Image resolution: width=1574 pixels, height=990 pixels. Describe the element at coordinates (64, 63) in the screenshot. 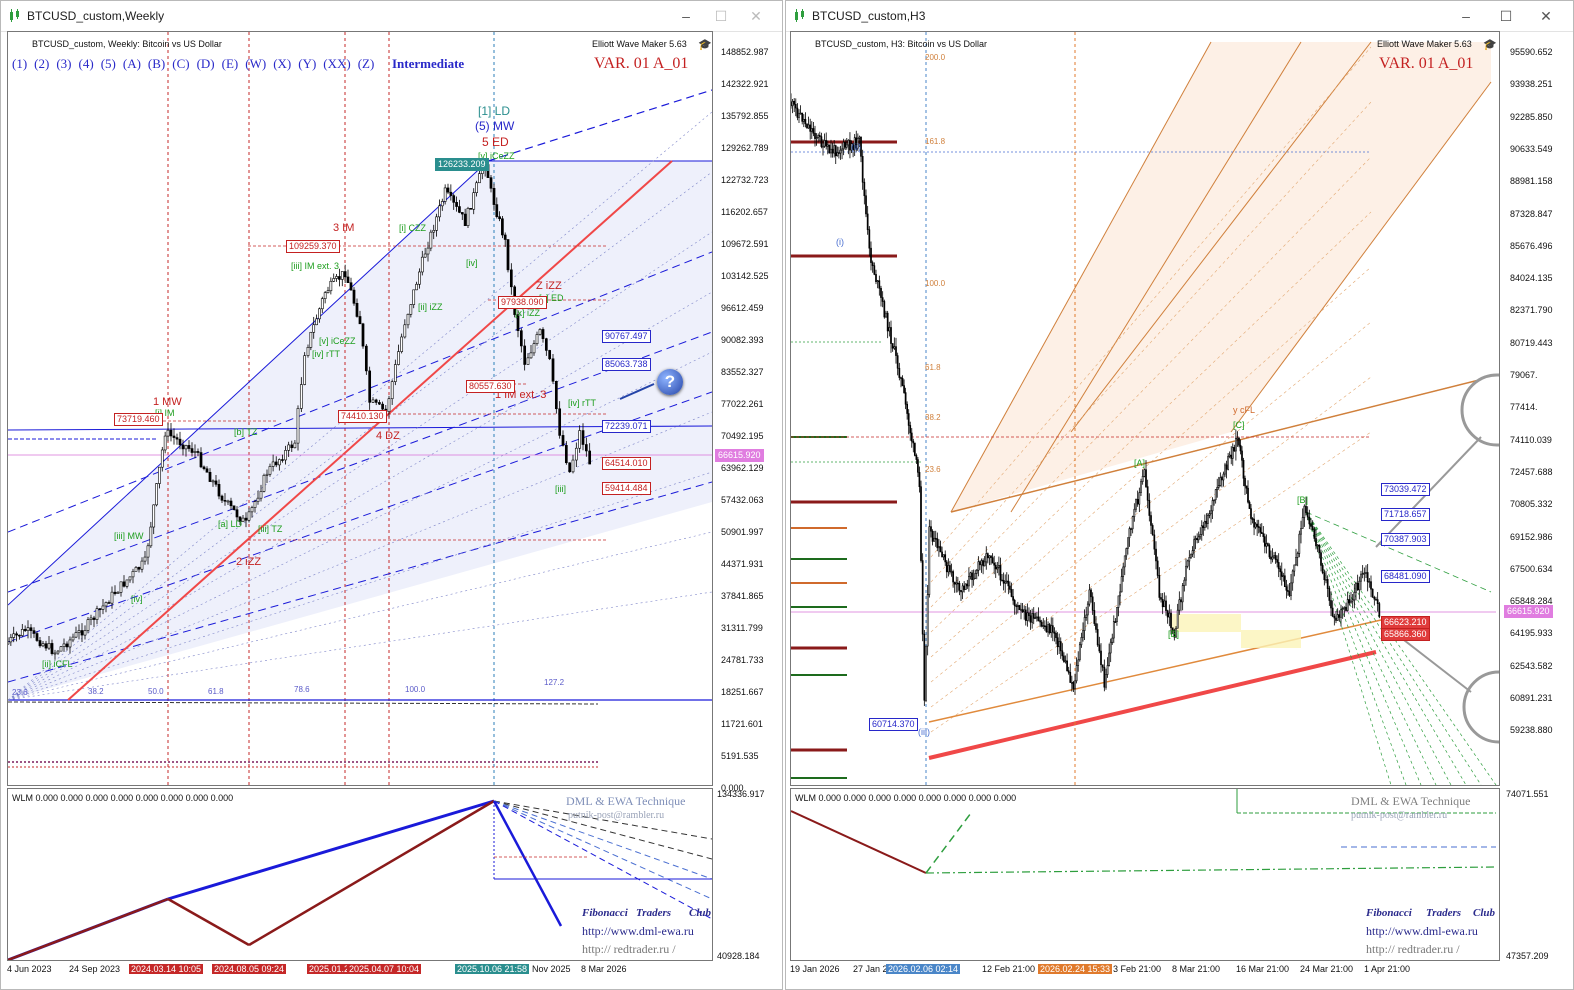

I see `wave-degree-button: (3)` at that location.